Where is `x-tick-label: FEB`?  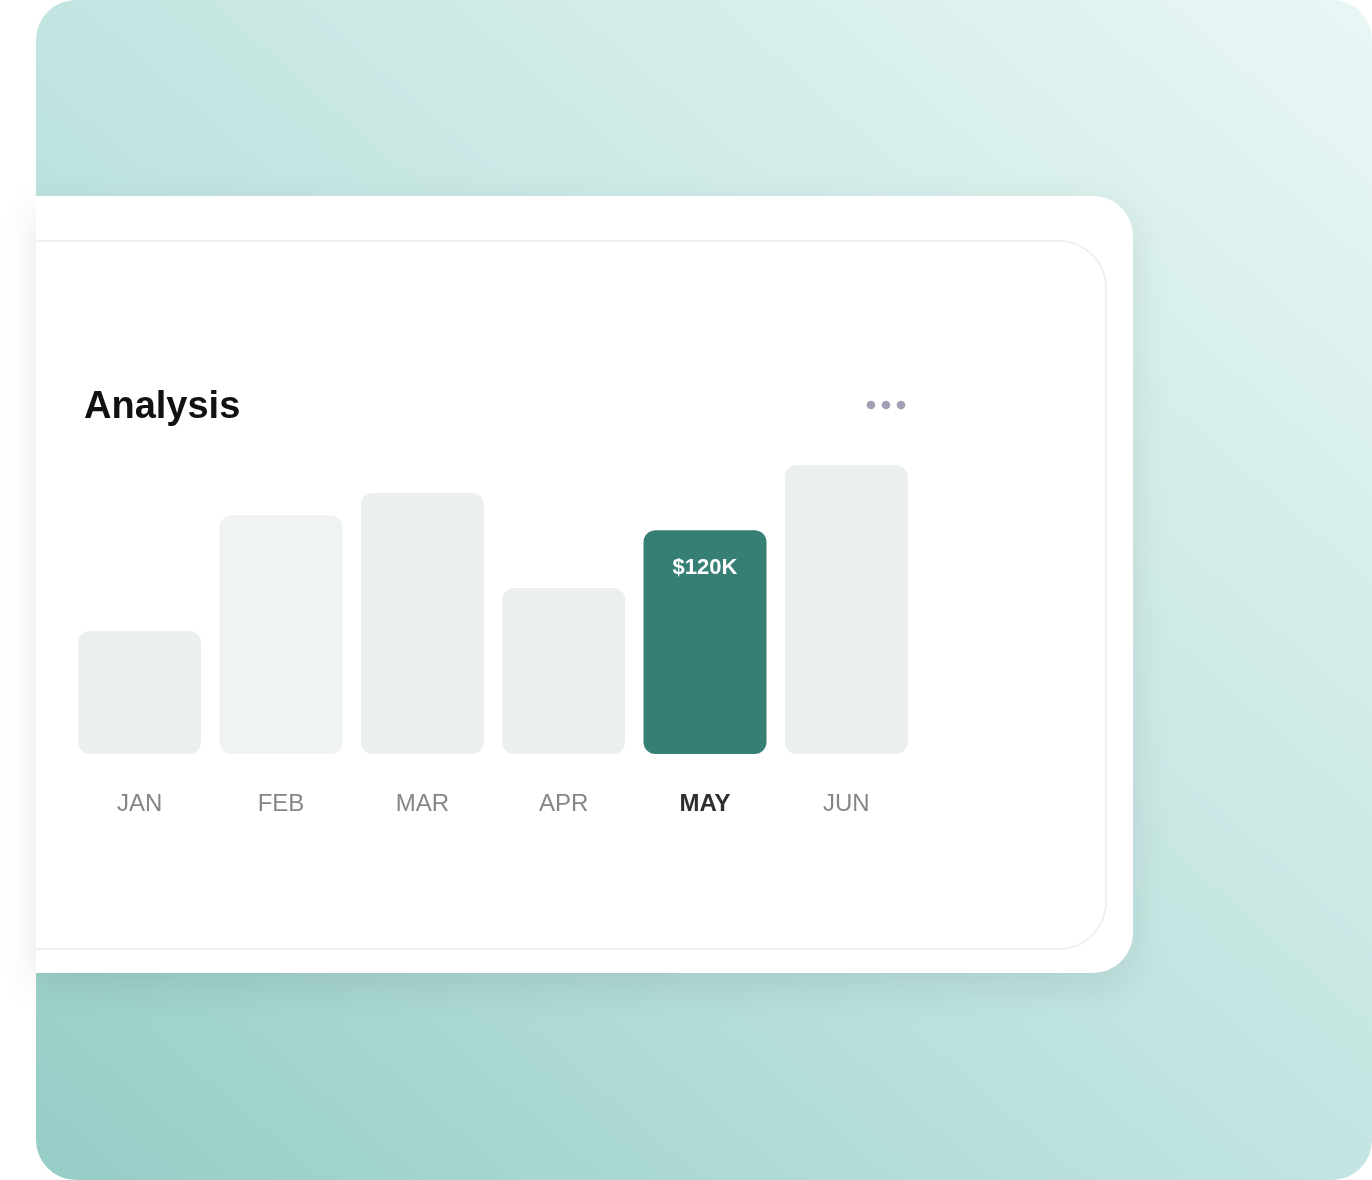
x-tick-label: FEB is located at coordinates (281, 802).